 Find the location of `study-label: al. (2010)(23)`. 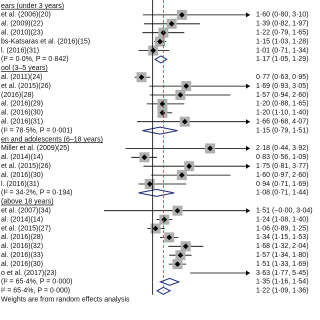

study-label: al. (2010)(23) is located at coordinates (22, 33).